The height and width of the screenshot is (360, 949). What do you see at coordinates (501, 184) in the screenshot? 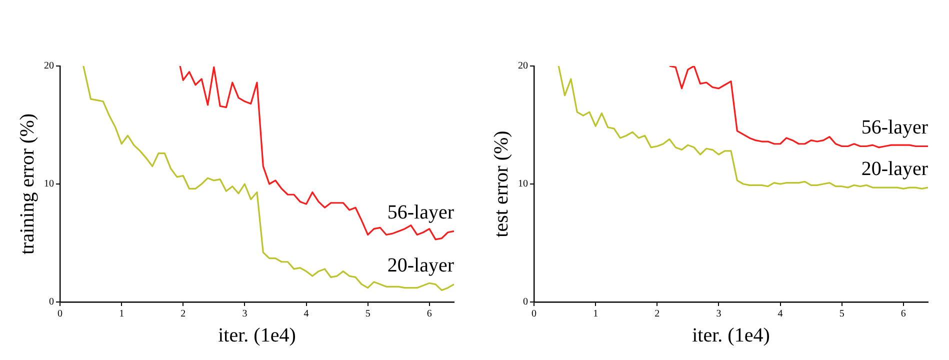
I see `y-axis-title: test error (%)` at bounding box center [501, 184].